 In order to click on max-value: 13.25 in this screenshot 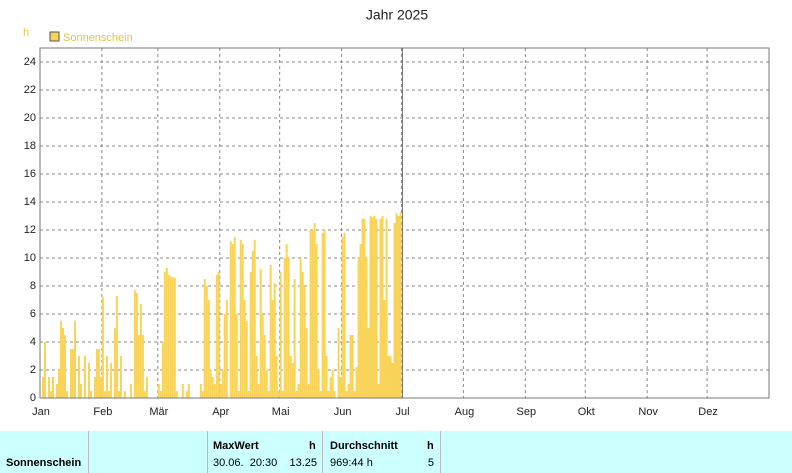, I will do `click(303, 463)`.